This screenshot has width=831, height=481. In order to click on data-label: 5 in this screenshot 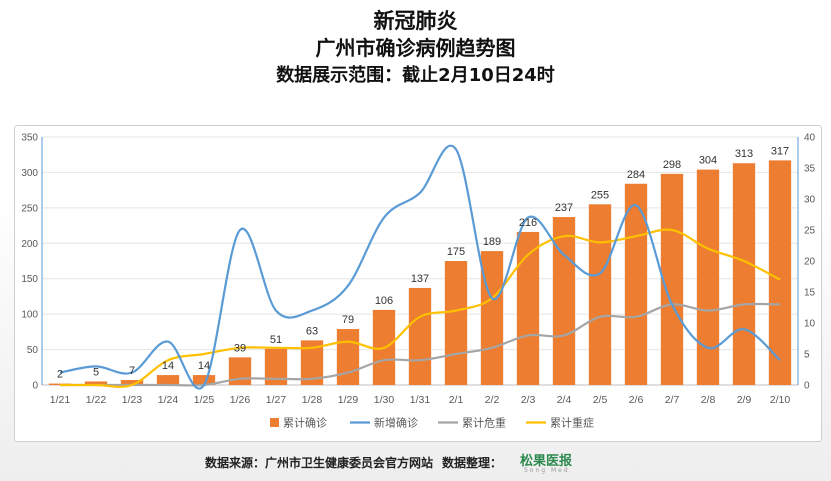, I will do `click(96, 372)`.